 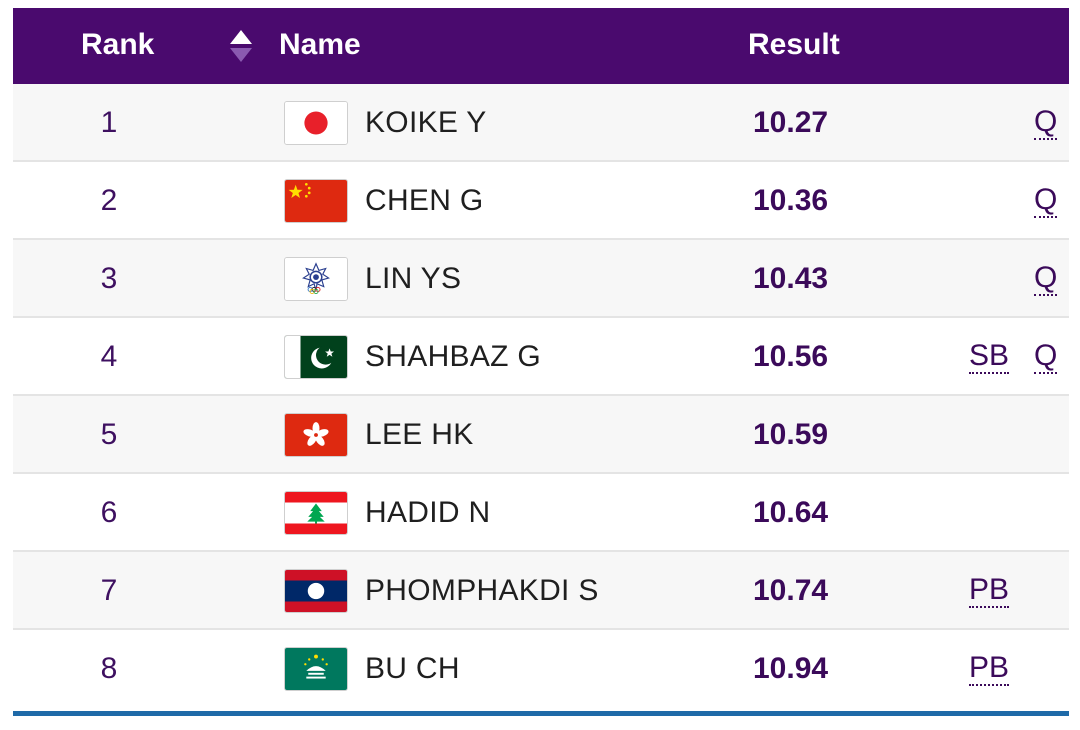 I want to click on season-best-badge: SB, so click(x=989, y=356).